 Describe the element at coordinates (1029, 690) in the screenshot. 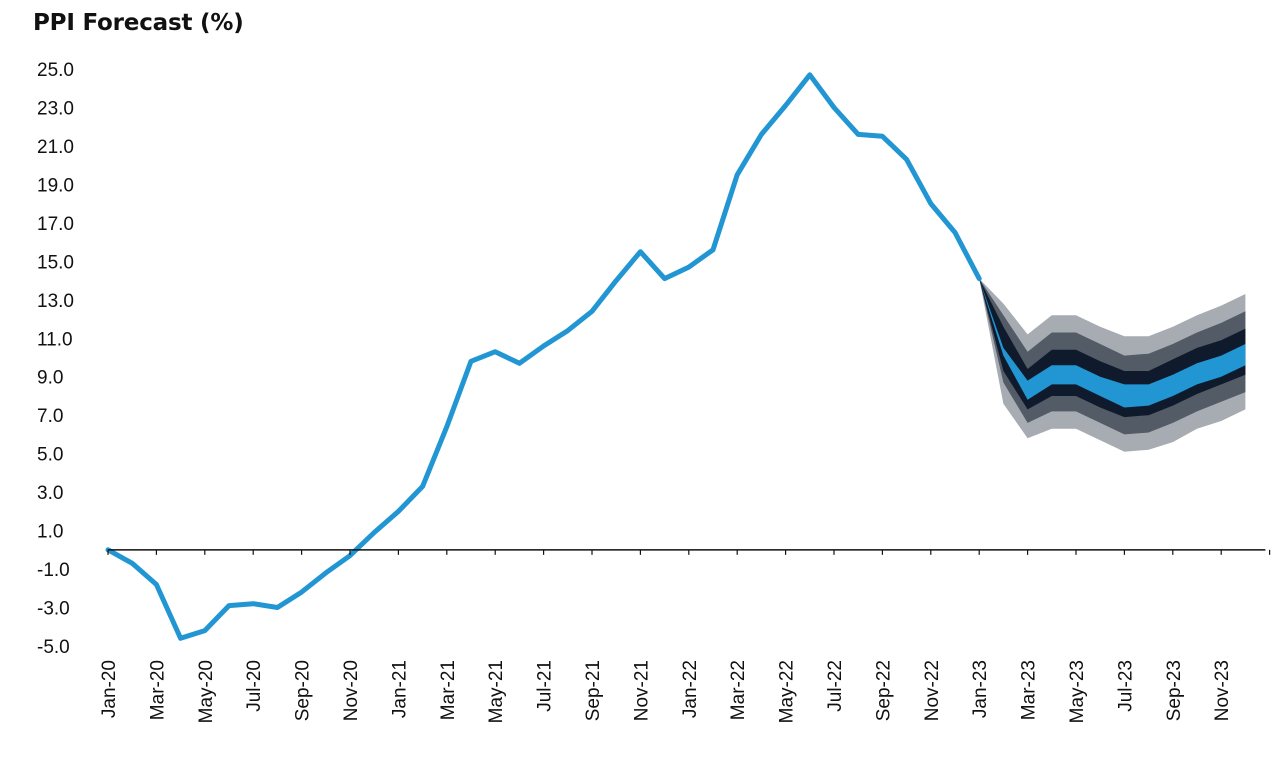

I see `x-tick-label: Mar-23` at that location.